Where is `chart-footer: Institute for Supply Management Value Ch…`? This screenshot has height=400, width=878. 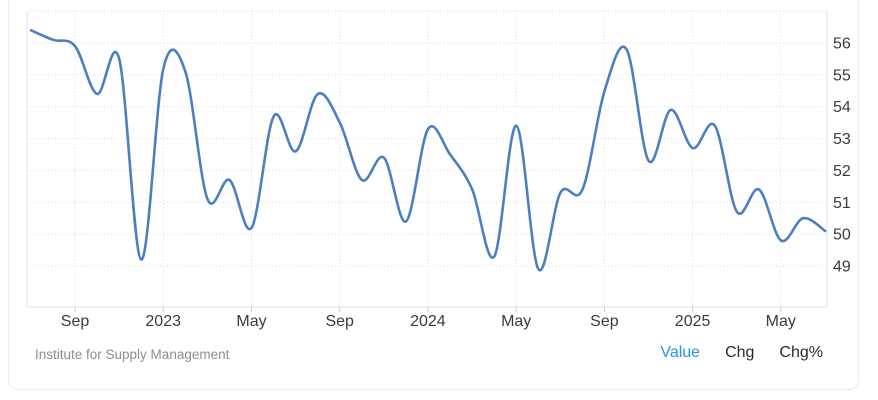 chart-footer: Institute for Supply Management Value Ch… is located at coordinates (439, 357).